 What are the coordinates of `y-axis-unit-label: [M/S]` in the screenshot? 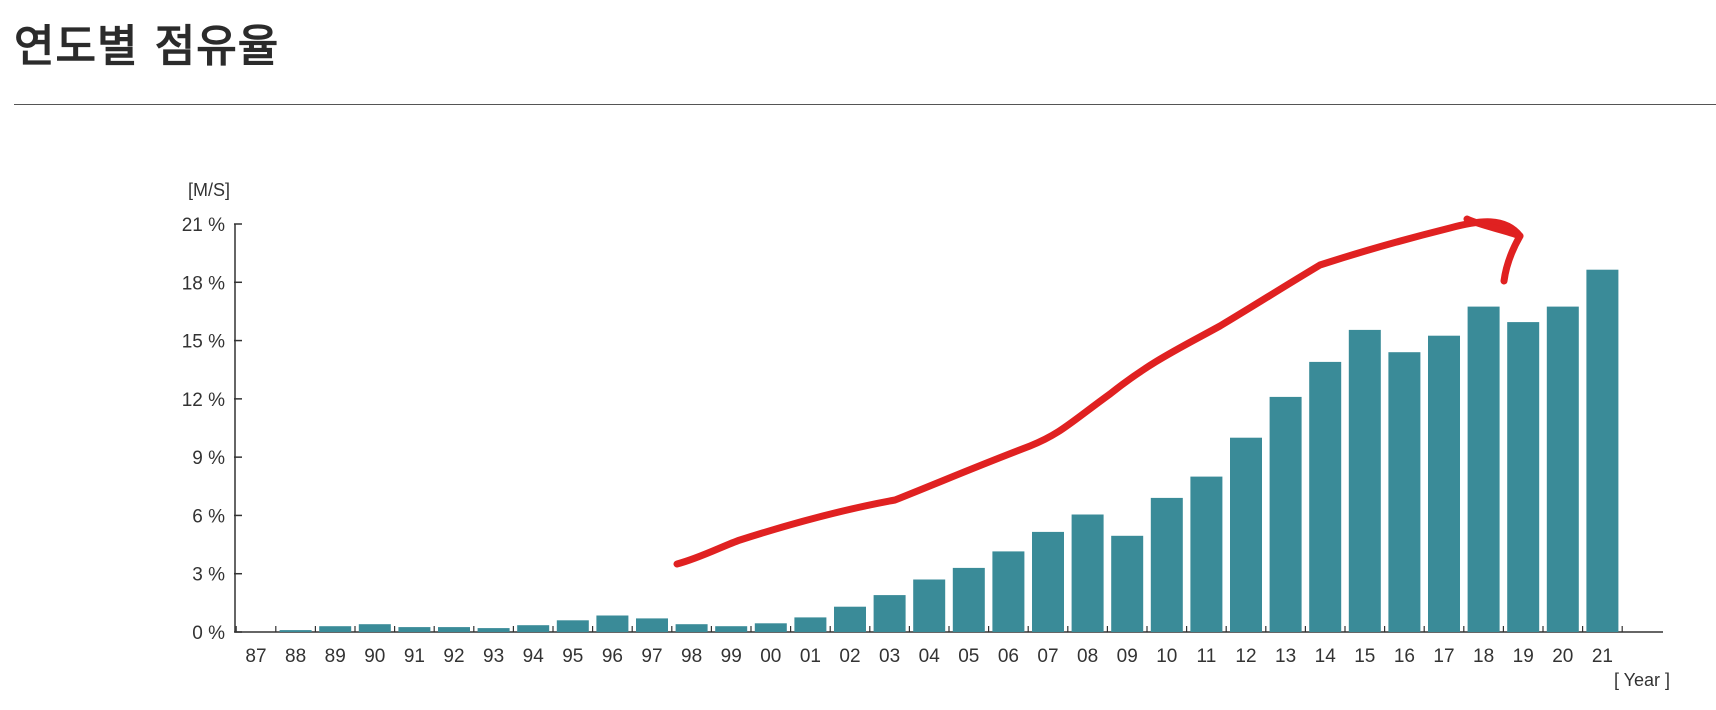 It's located at (209, 190).